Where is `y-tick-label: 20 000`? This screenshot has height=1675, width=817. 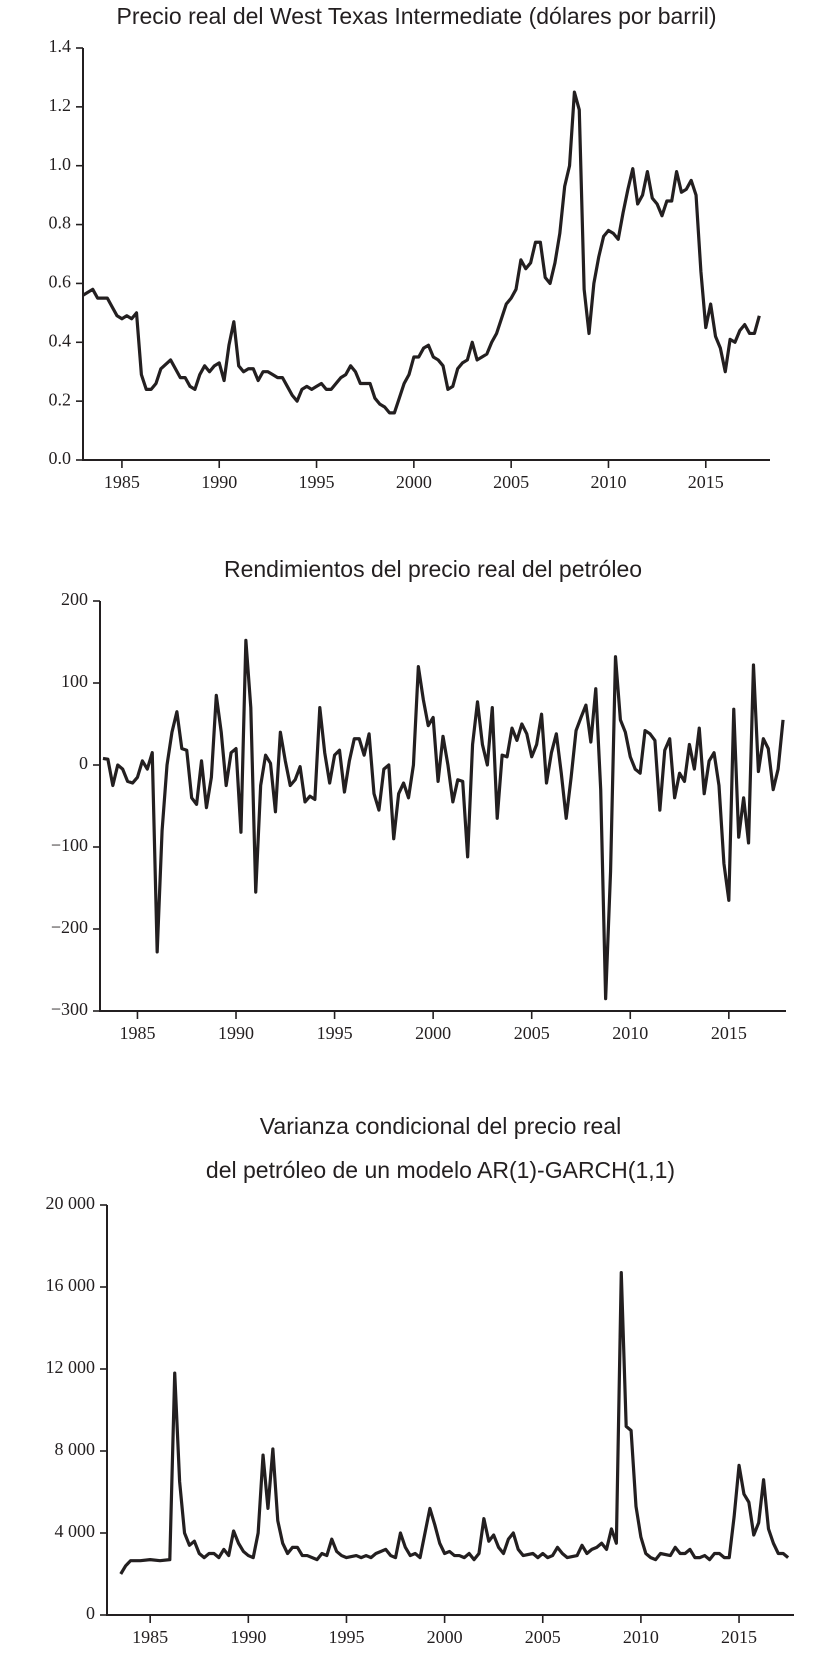
y-tick-label: 20 000 is located at coordinates (71, 1203).